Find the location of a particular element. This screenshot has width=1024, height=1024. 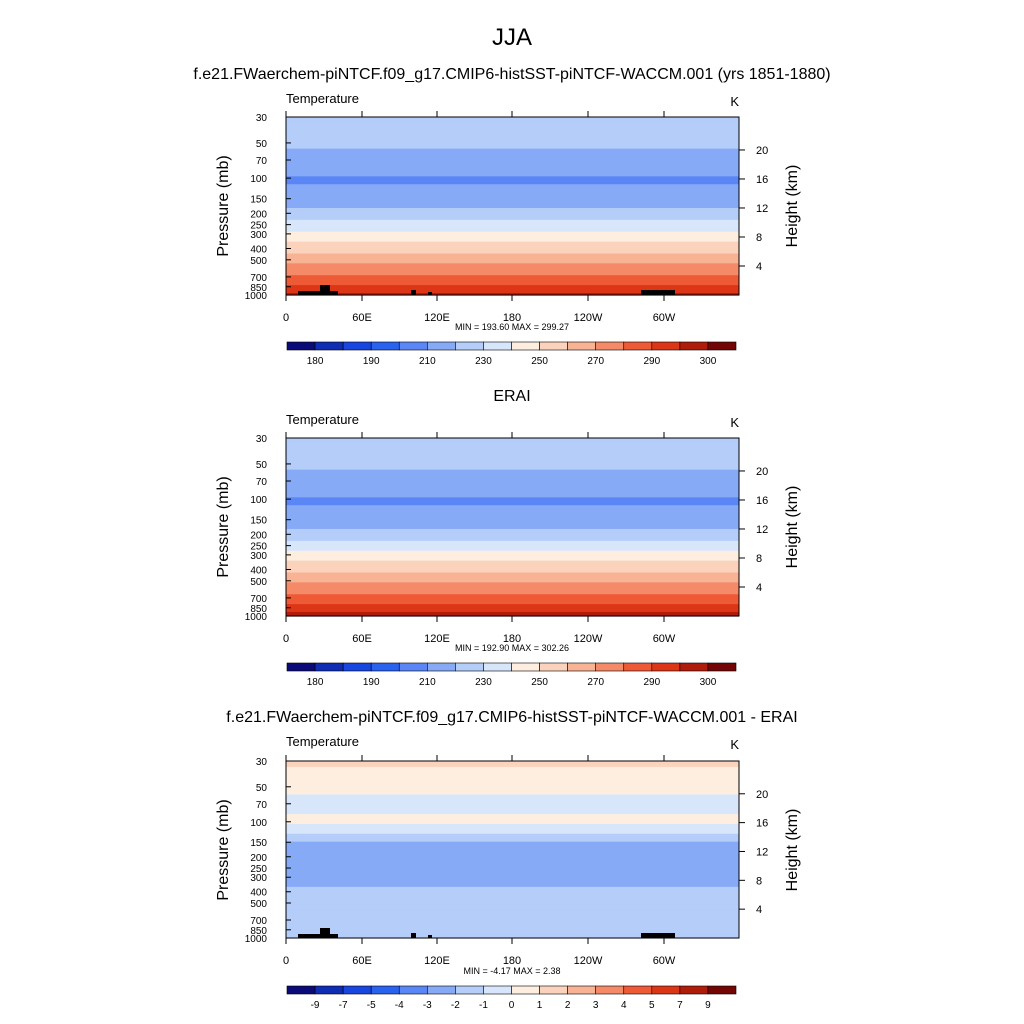

colorbar-label: 1 is located at coordinates (540, 1005).